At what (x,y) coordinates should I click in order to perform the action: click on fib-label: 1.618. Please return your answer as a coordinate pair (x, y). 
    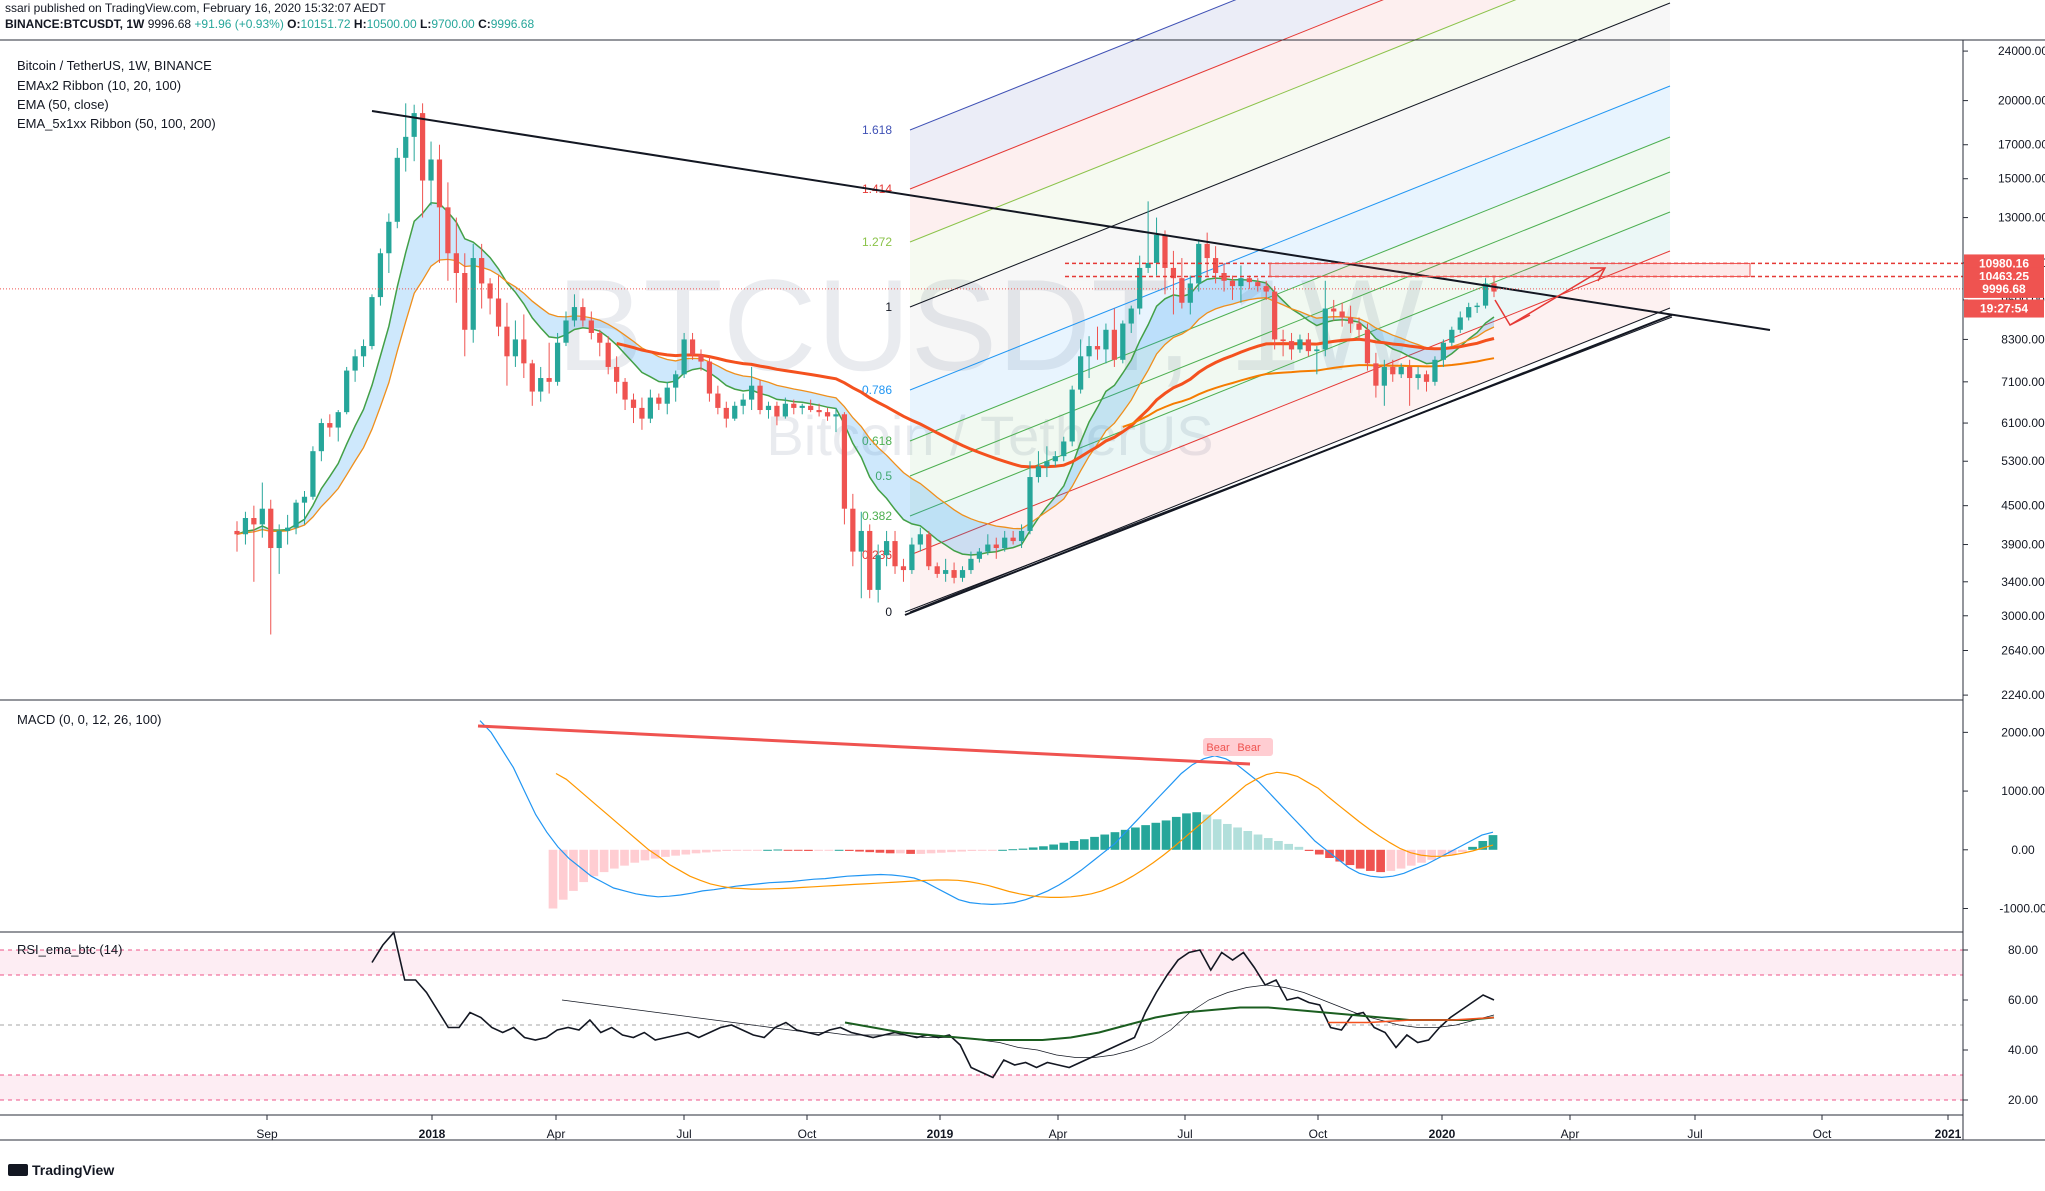
    Looking at the image, I should click on (877, 130).